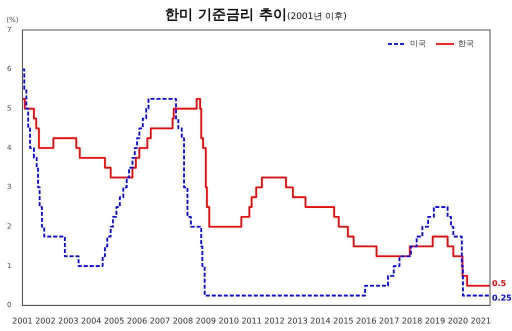 Image resolution: width=512 pixels, height=331 pixels. What do you see at coordinates (412, 321) in the screenshot?
I see `x-tick-label: 2018` at bounding box center [412, 321].